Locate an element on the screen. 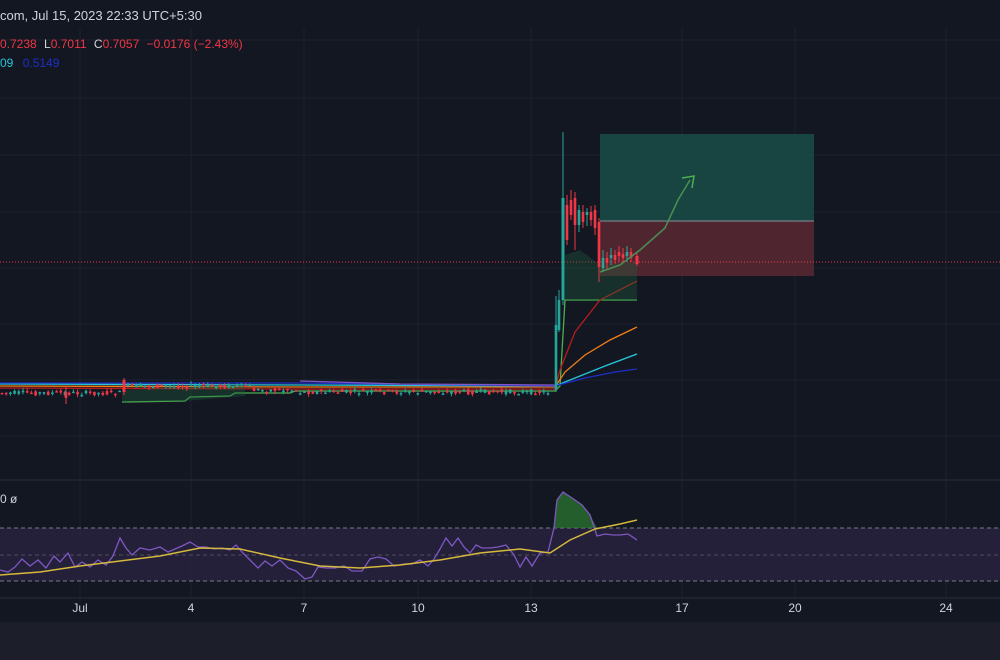 The height and width of the screenshot is (660, 1000). x-axis-ticks: Jul 4 7 10 13 17 20 24 is located at coordinates (512, 608).